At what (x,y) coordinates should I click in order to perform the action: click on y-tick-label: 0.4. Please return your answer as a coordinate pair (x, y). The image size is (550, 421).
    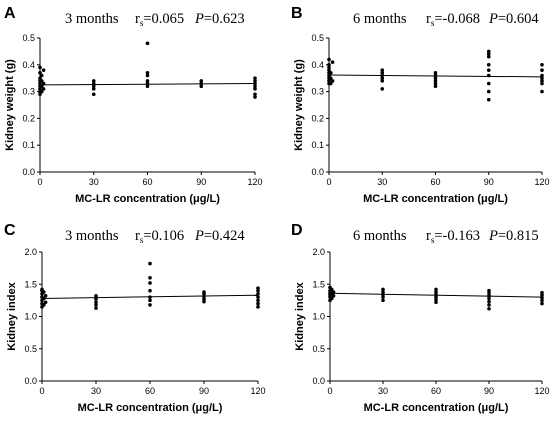
    Looking at the image, I should click on (317, 65).